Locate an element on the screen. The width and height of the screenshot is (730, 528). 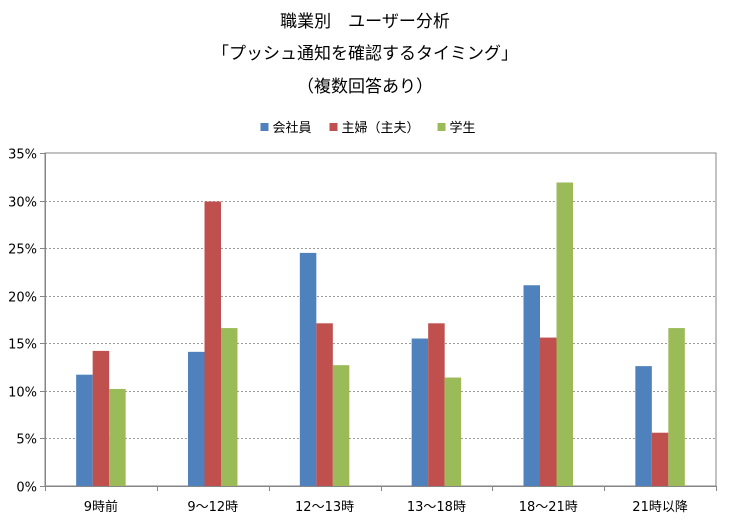
x-axis-labels: 9時前 9～12時 12～13時 13～18時 18～21時 21時以降 is located at coordinates (386, 507).